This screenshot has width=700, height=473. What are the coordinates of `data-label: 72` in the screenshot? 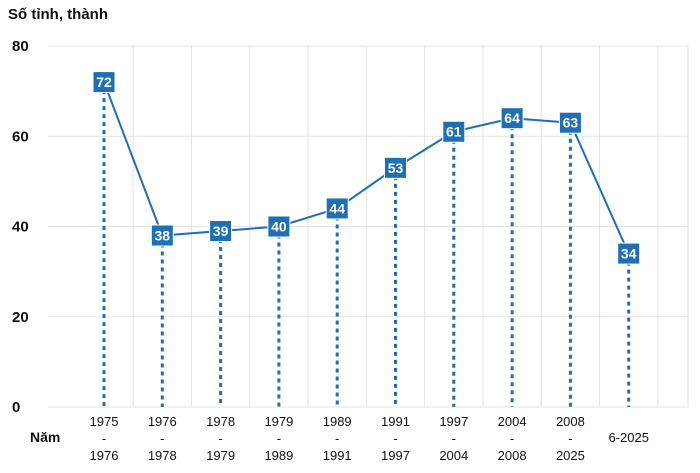 It's located at (104, 82).